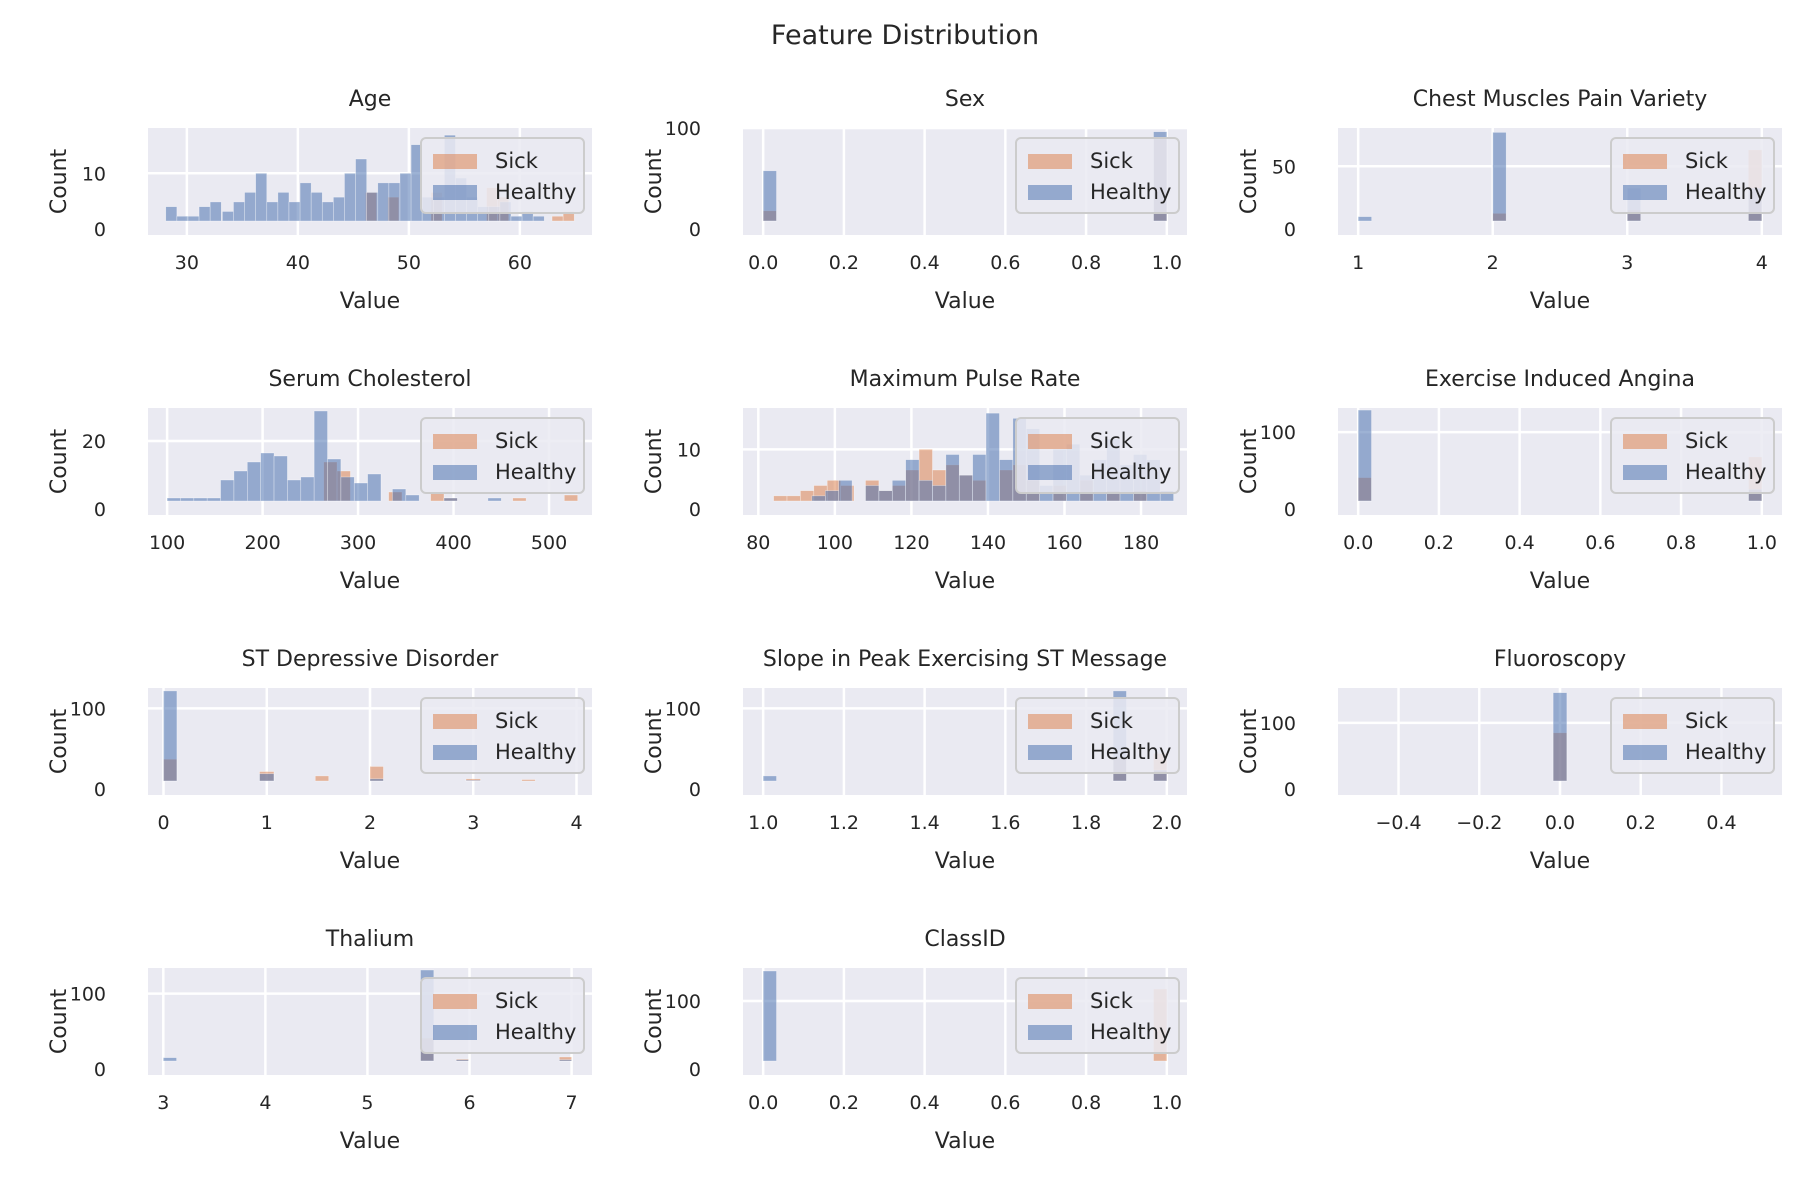 Image resolution: width=1800 pixels, height=1200 pixels. I want to click on subplot-1: 30 40 50 60 0 10 Age Value Count Sick Healthy, so click(319, 200).